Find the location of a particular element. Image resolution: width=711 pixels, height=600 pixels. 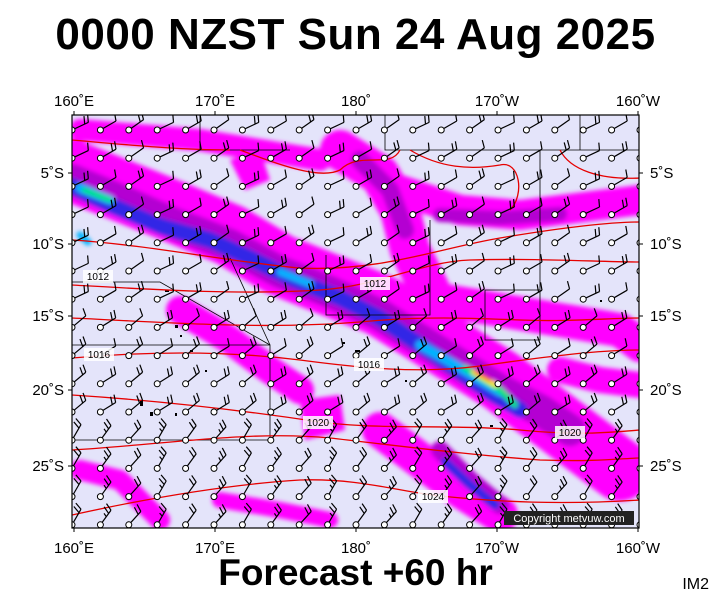

copyright-box is located at coordinates (569, 518).